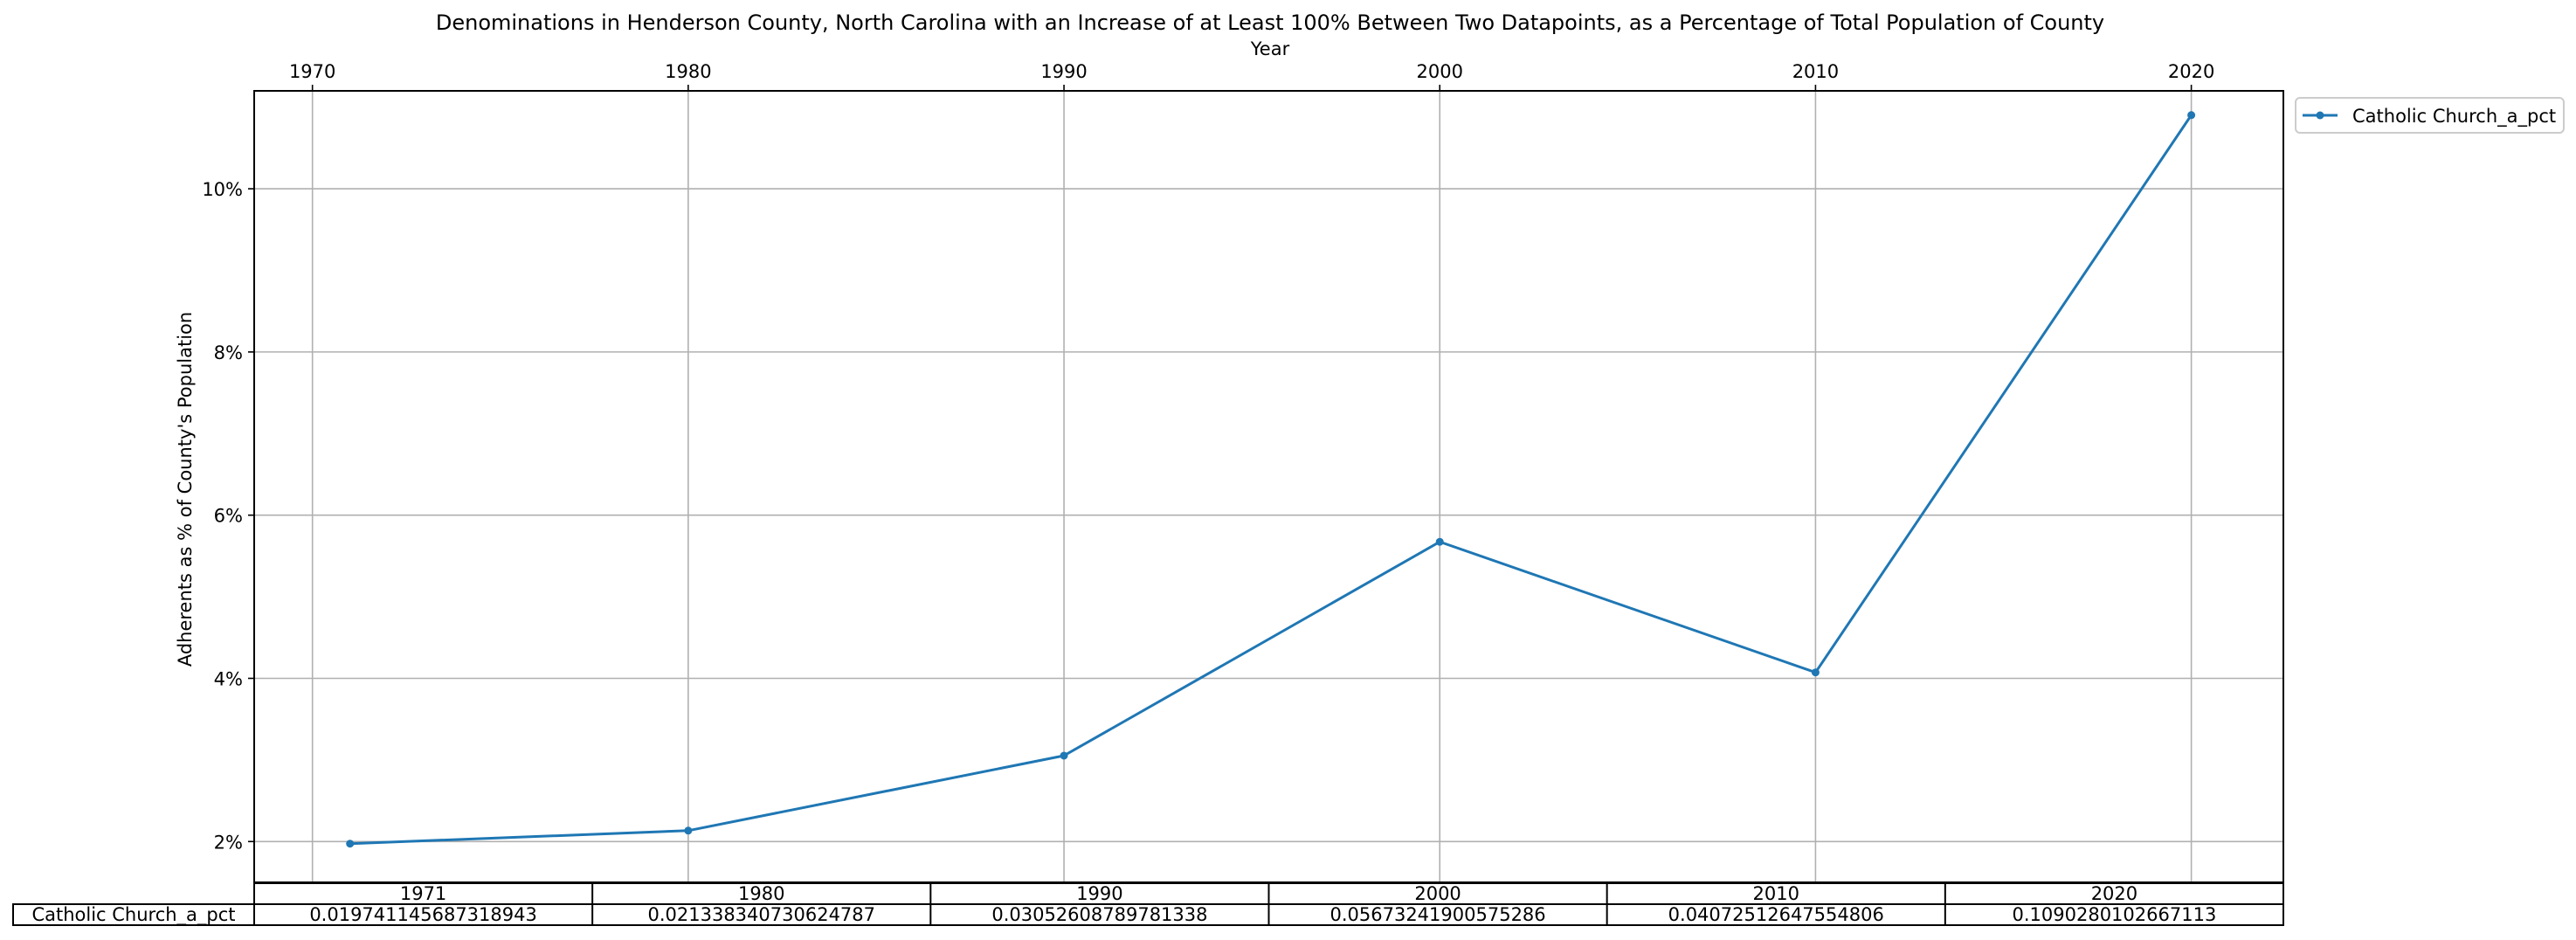 This screenshot has height=940, width=2576. I want to click on y-tick-label: 6%, so click(228, 517).